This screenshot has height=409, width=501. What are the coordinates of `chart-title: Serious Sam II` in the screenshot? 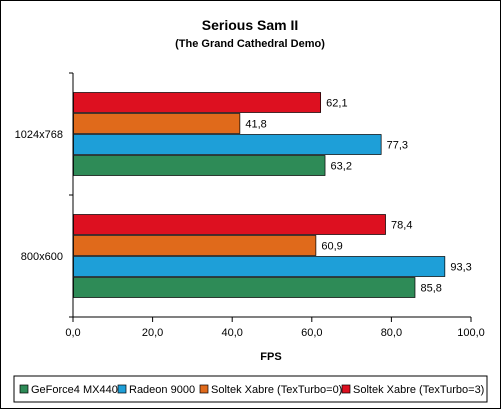 It's located at (250, 25).